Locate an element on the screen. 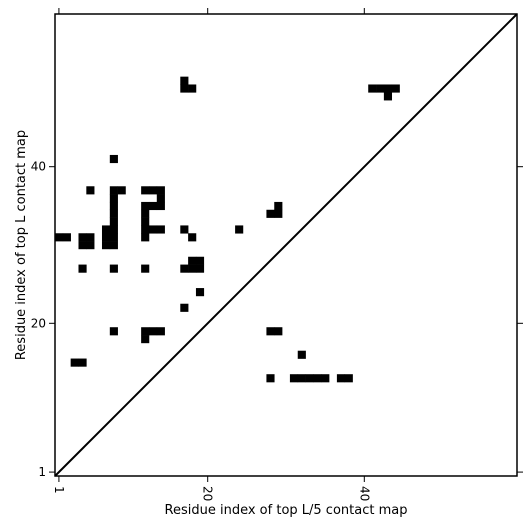  y-axis-title: Residue index of top L contact map is located at coordinates (21, 245).